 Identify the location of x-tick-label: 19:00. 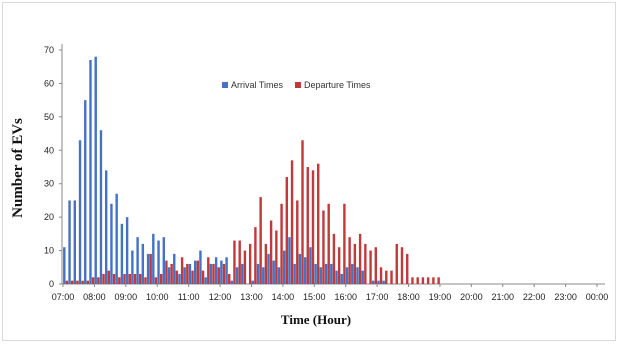
(440, 297).